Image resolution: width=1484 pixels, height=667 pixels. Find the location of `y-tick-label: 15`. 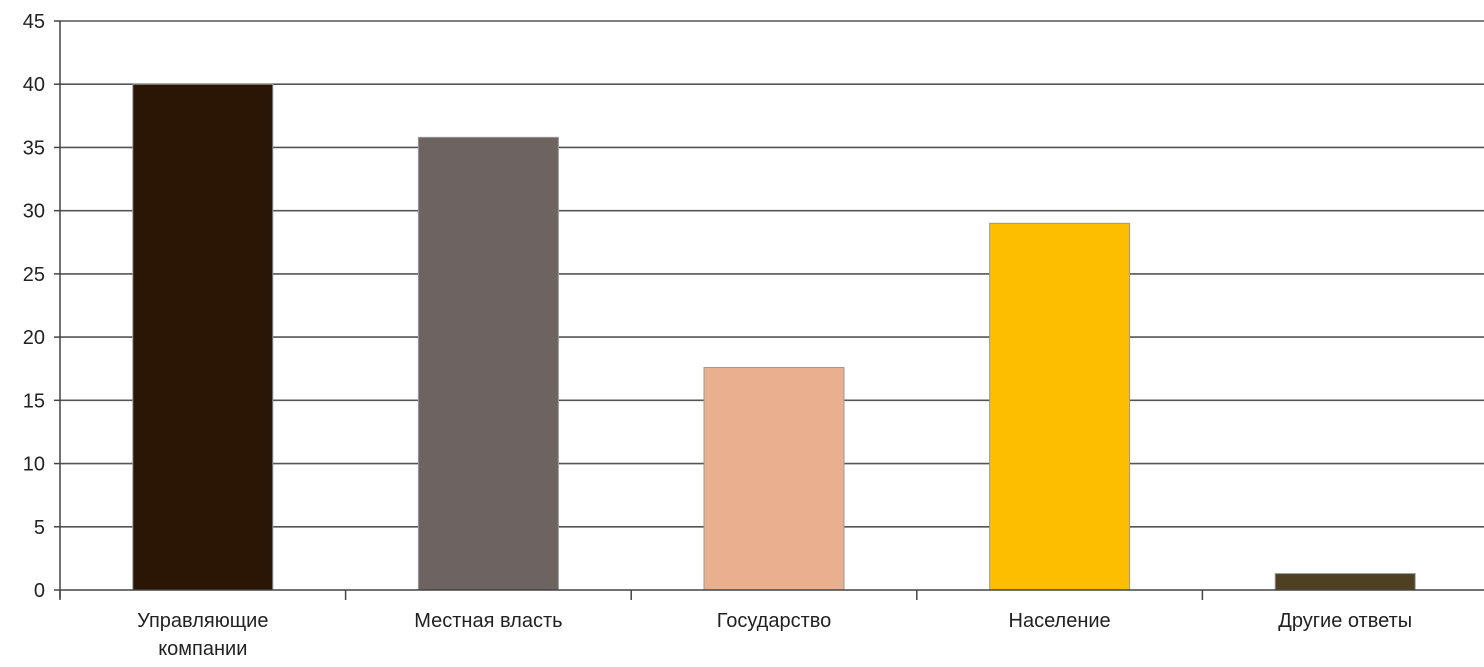

y-tick-label: 15 is located at coordinates (34, 401).